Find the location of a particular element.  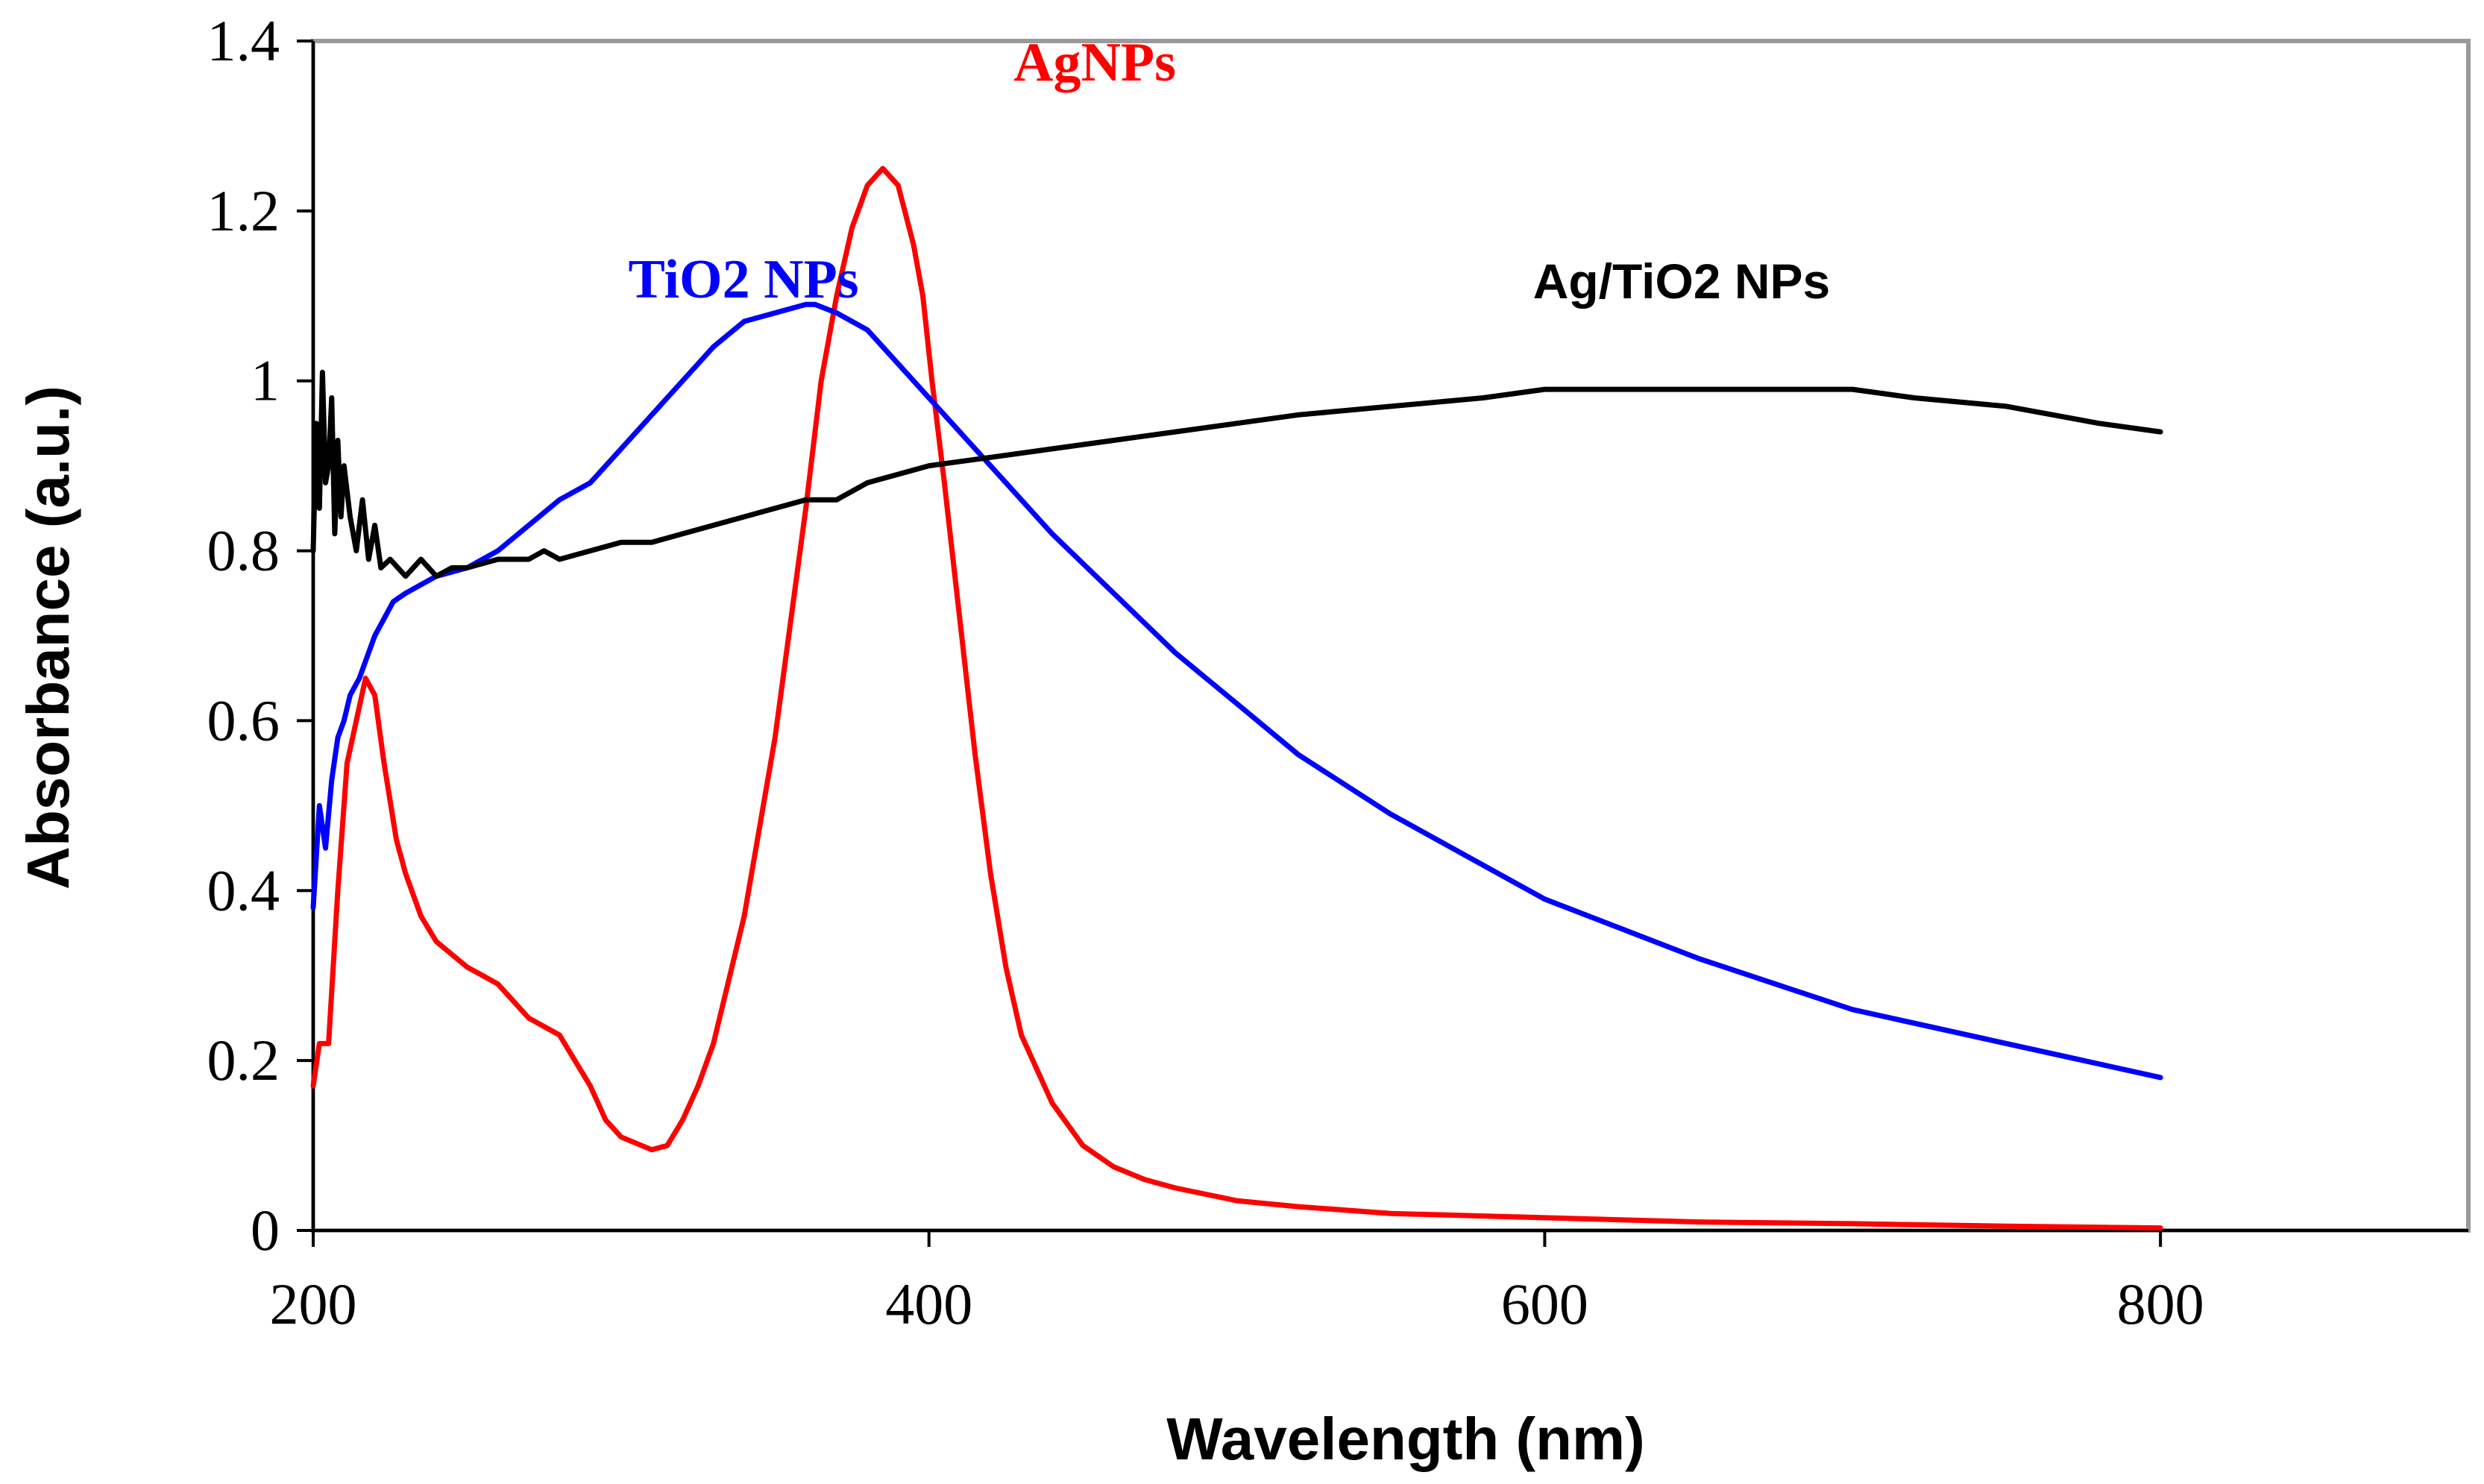

x-tick-label: 800 is located at coordinates (2160, 1303).